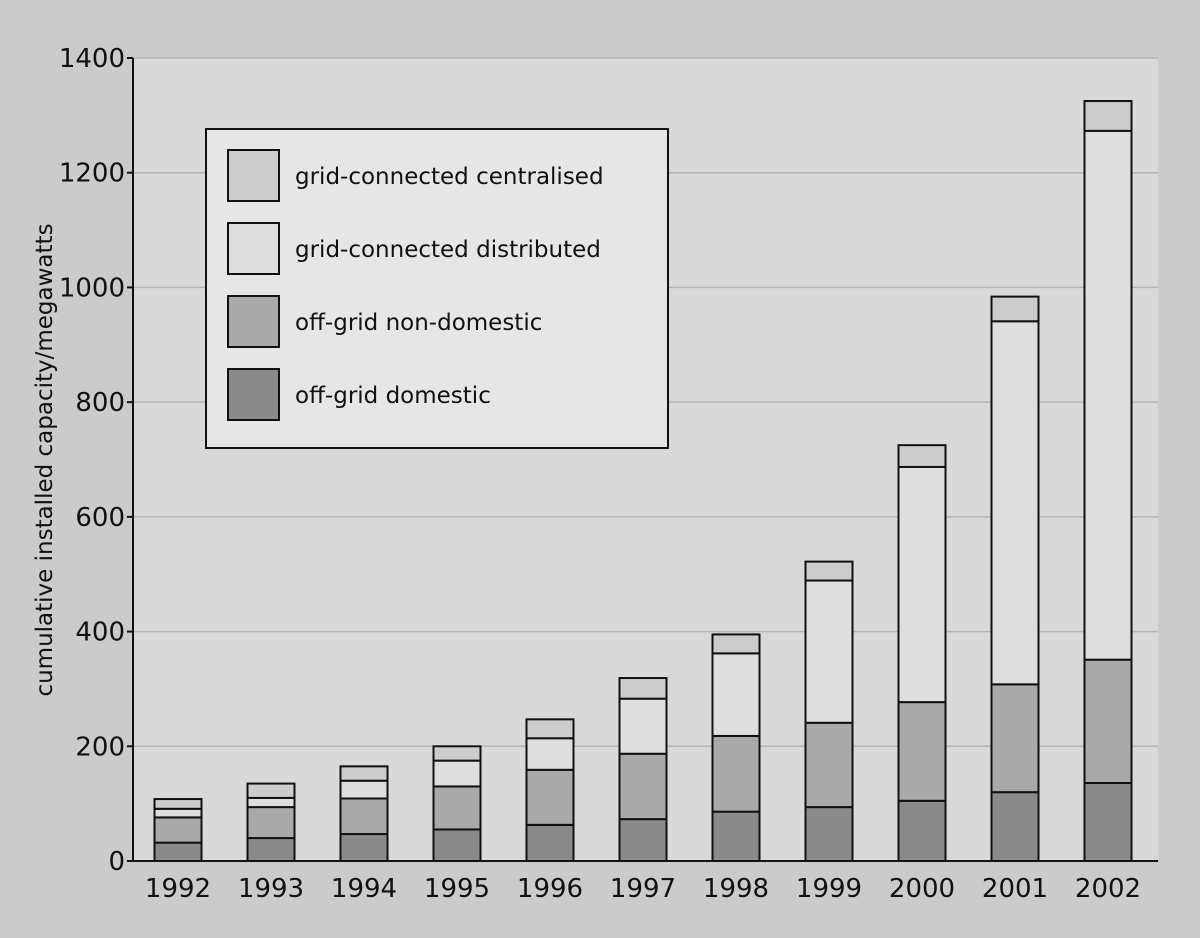 Image resolution: width=1200 pixels, height=938 pixels. I want to click on y-tick-label: 600, so click(100, 518).